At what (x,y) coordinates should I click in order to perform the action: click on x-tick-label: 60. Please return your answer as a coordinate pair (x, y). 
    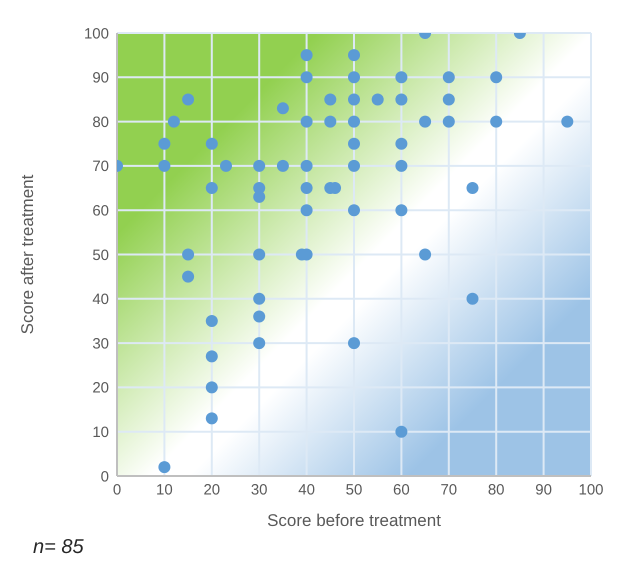
    Looking at the image, I should click on (401, 490).